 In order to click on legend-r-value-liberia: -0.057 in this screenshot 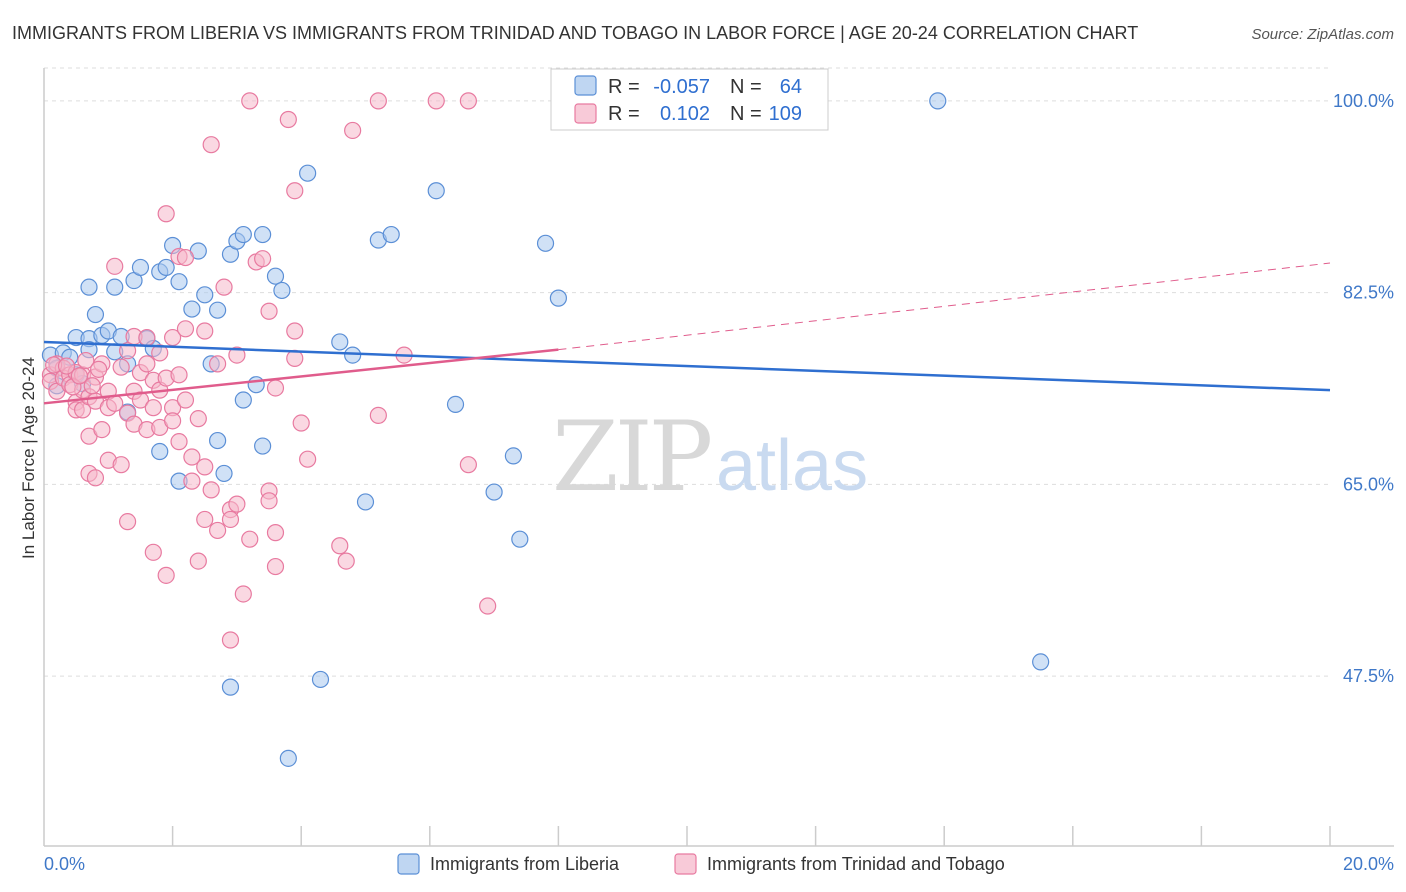, I will do `click(681, 87)`.